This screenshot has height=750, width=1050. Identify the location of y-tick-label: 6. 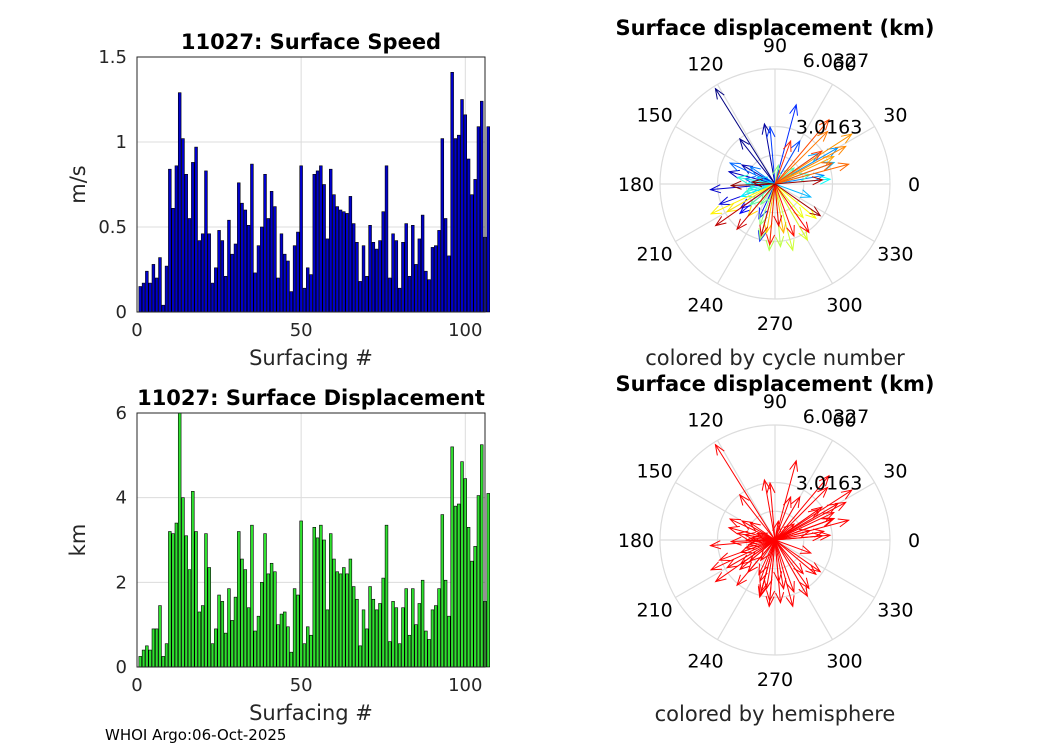
(121, 413).